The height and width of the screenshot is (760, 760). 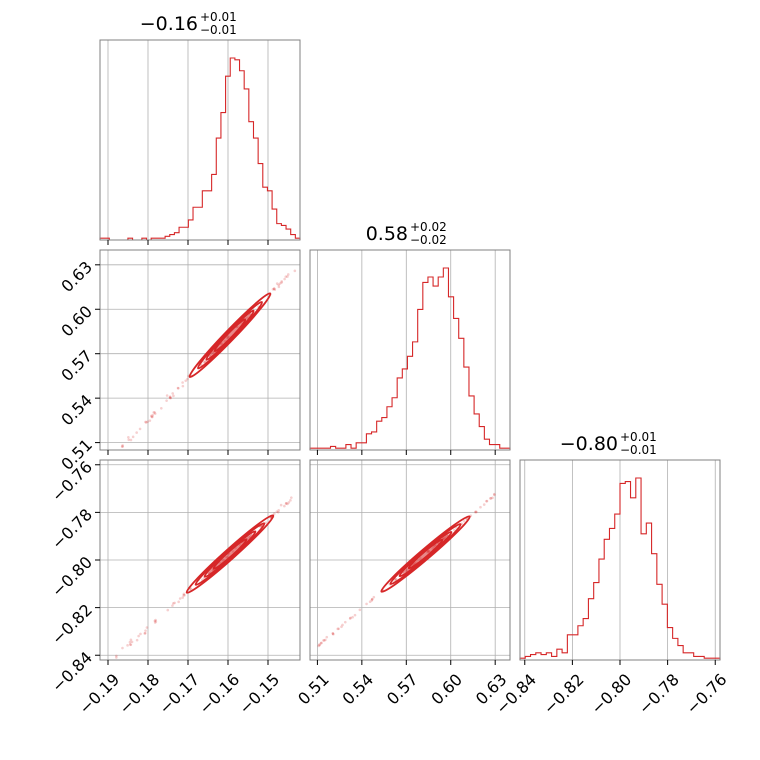 What do you see at coordinates (659, 694) in the screenshot?
I see `x-tick-label: −0.78` at bounding box center [659, 694].